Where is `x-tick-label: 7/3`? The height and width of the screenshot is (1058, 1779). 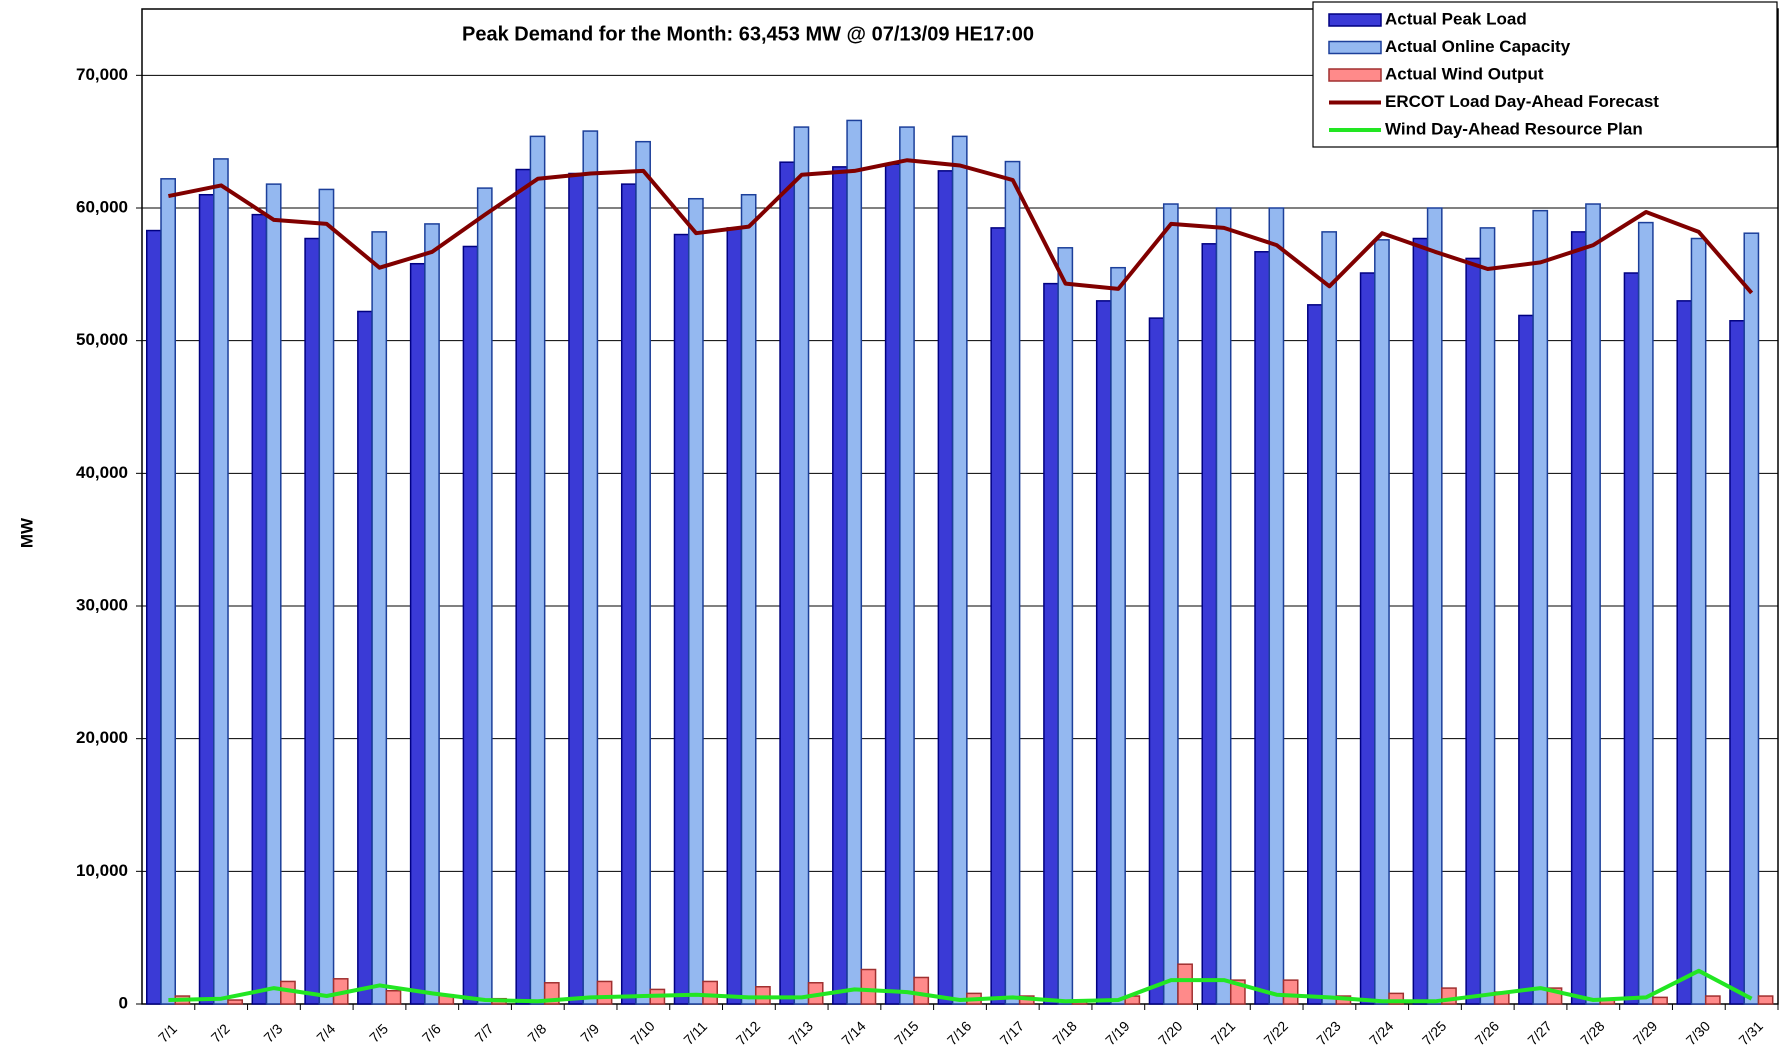 x-tick-label: 7/3 is located at coordinates (272, 1032).